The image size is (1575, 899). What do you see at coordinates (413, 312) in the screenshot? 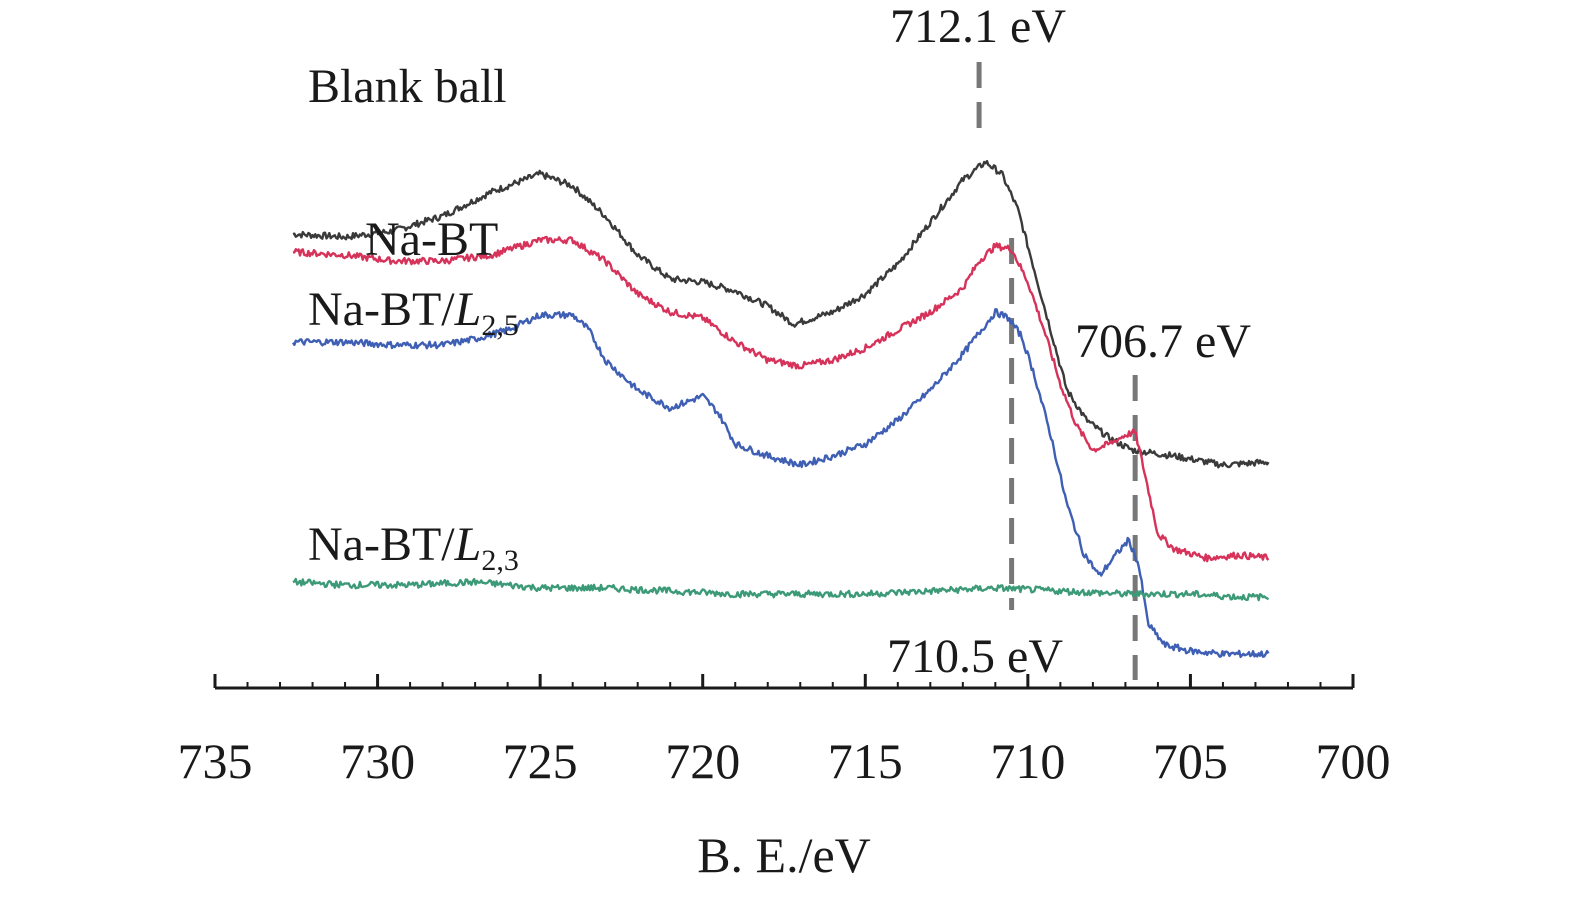
I see `series-label-3: Na-BT/L2,5` at bounding box center [413, 312].